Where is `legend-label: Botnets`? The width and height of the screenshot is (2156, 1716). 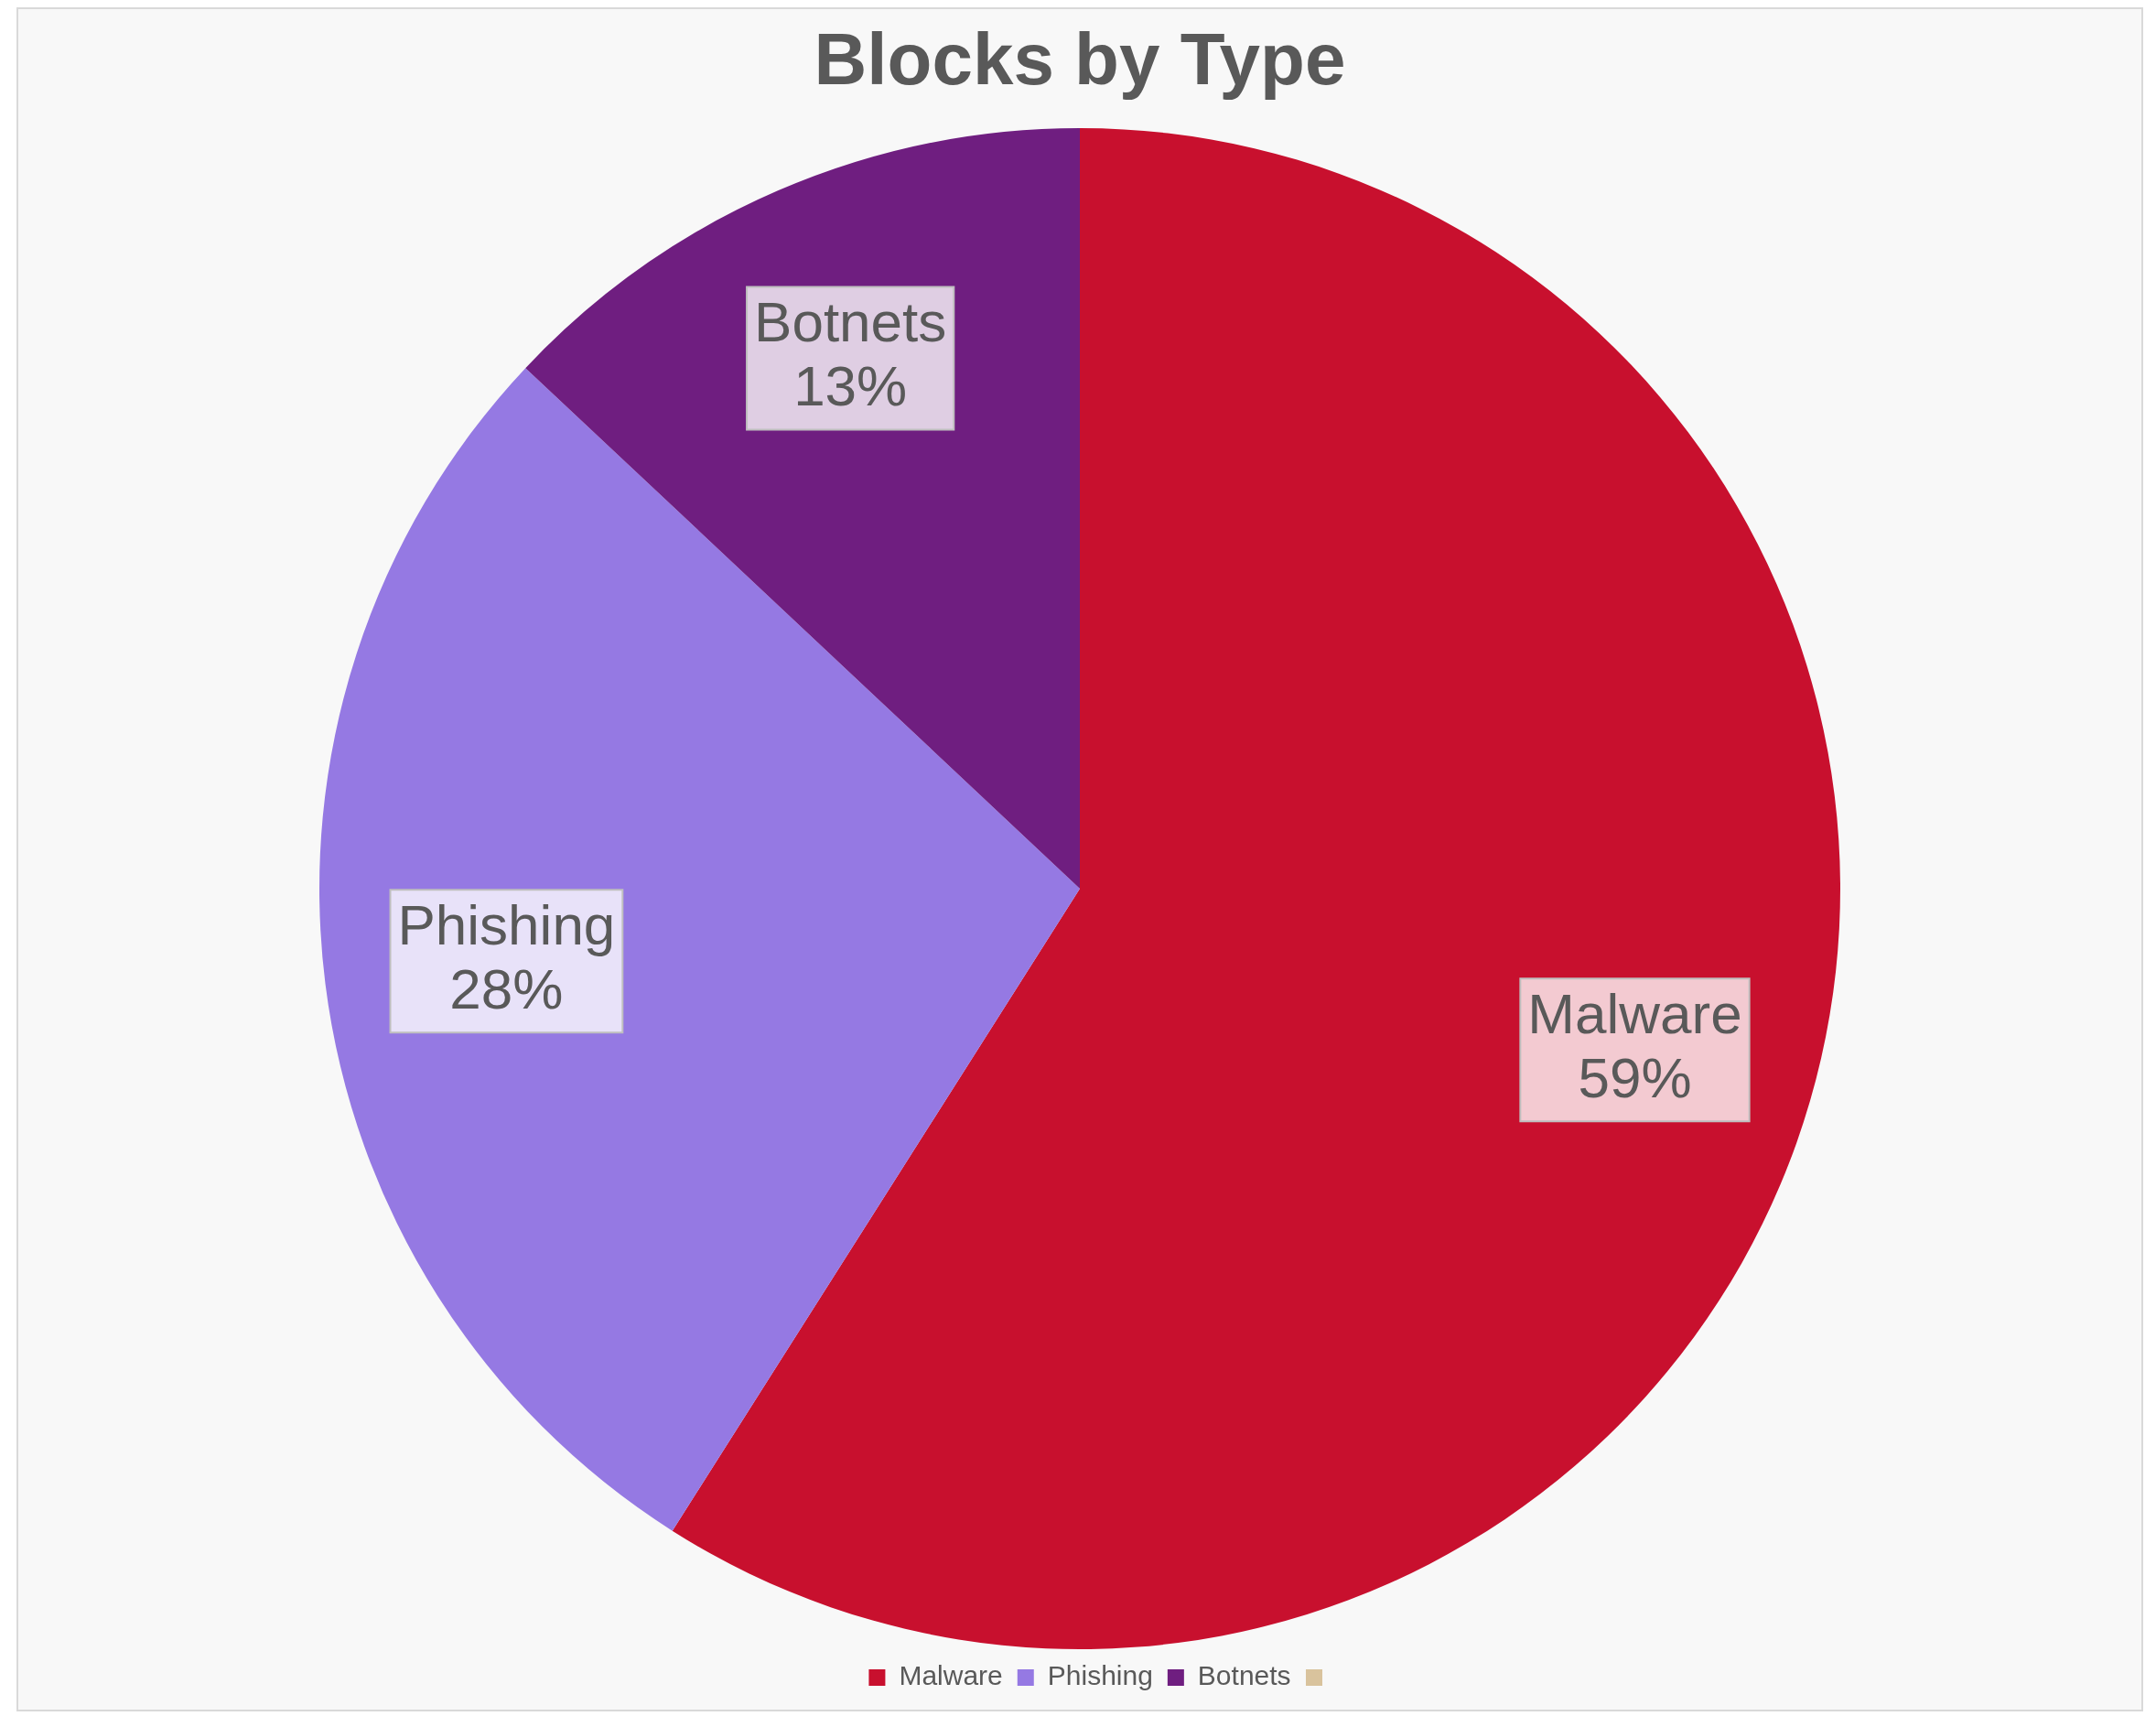
legend-label: Botnets is located at coordinates (1244, 1676).